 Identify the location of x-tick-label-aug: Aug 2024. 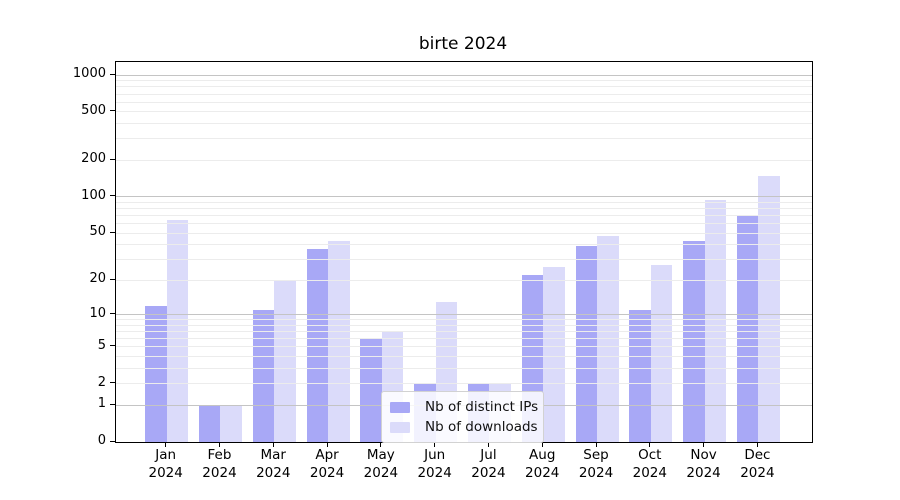
(542, 464).